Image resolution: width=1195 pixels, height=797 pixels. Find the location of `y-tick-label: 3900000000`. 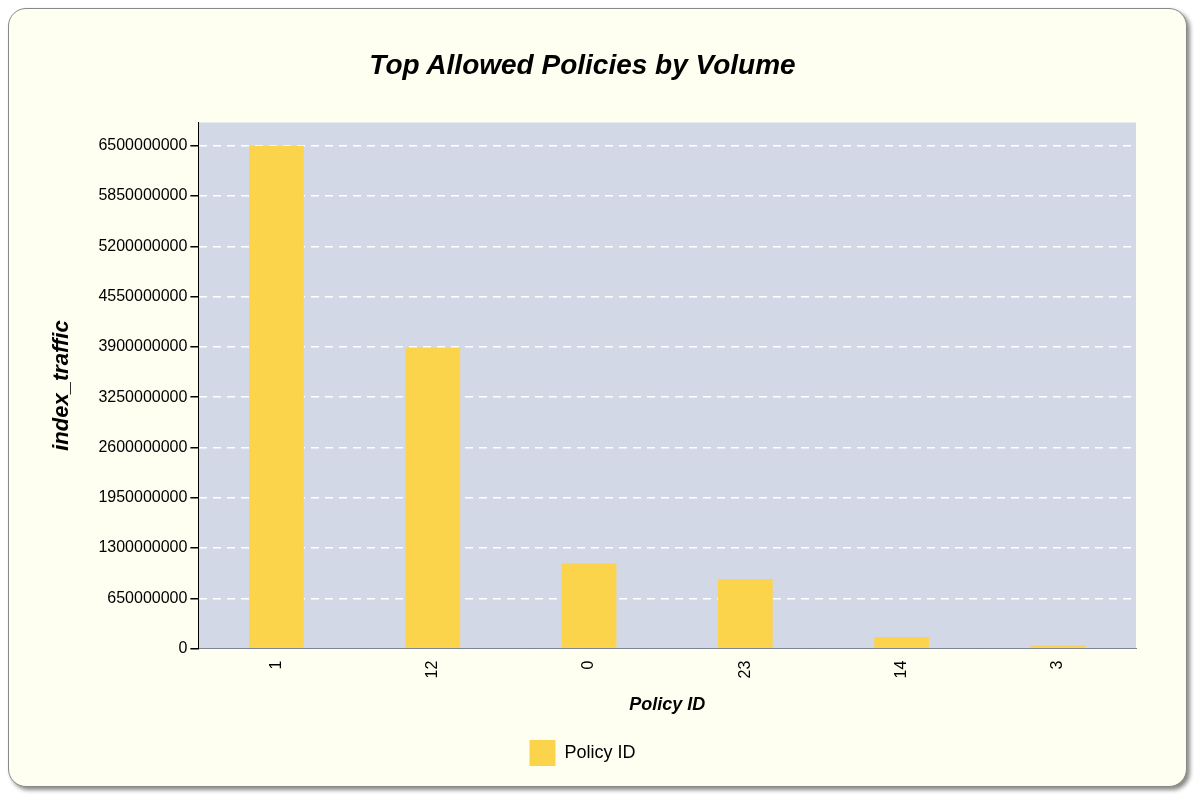

y-tick-label: 3900000000 is located at coordinates (143, 346).